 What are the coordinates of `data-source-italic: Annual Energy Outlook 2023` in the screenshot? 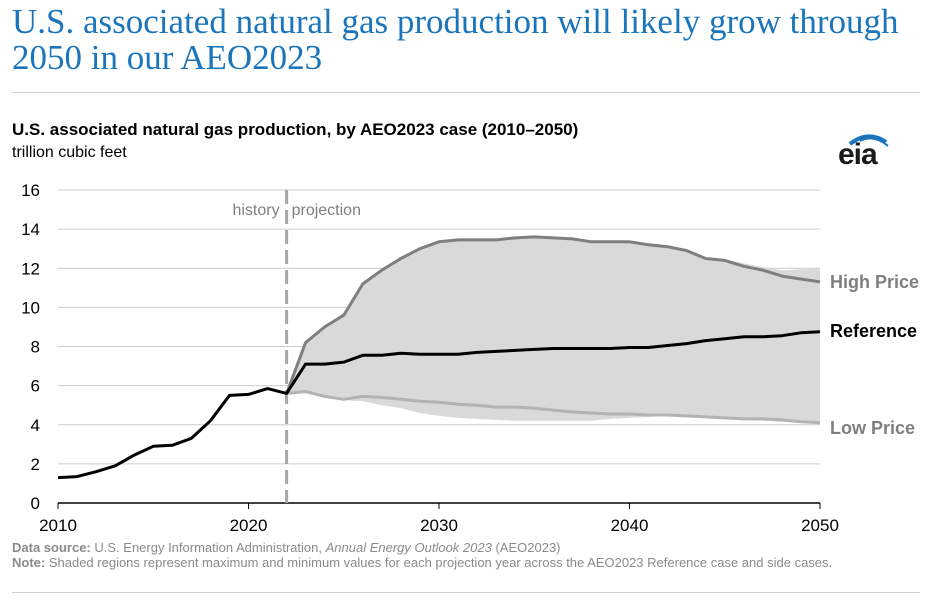 It's located at (408, 547).